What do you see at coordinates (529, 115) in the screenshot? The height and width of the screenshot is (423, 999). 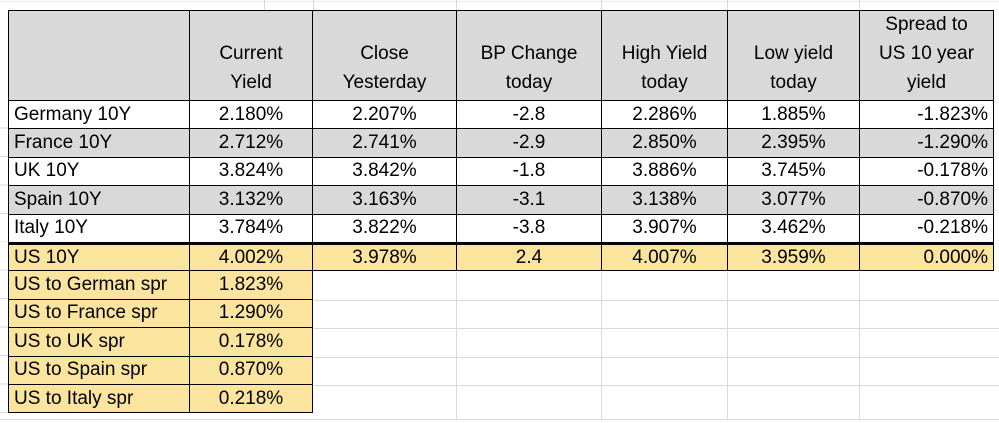 I see `cell: -2.8` at bounding box center [529, 115].